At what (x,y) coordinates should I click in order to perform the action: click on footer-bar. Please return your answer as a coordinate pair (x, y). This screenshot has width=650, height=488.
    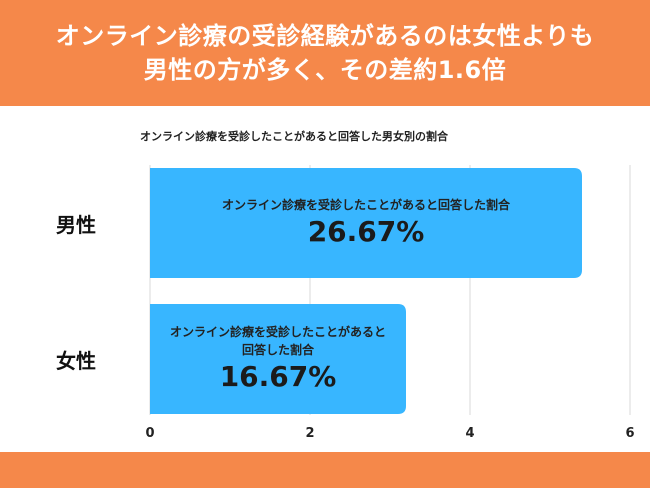
    Looking at the image, I should click on (325, 470).